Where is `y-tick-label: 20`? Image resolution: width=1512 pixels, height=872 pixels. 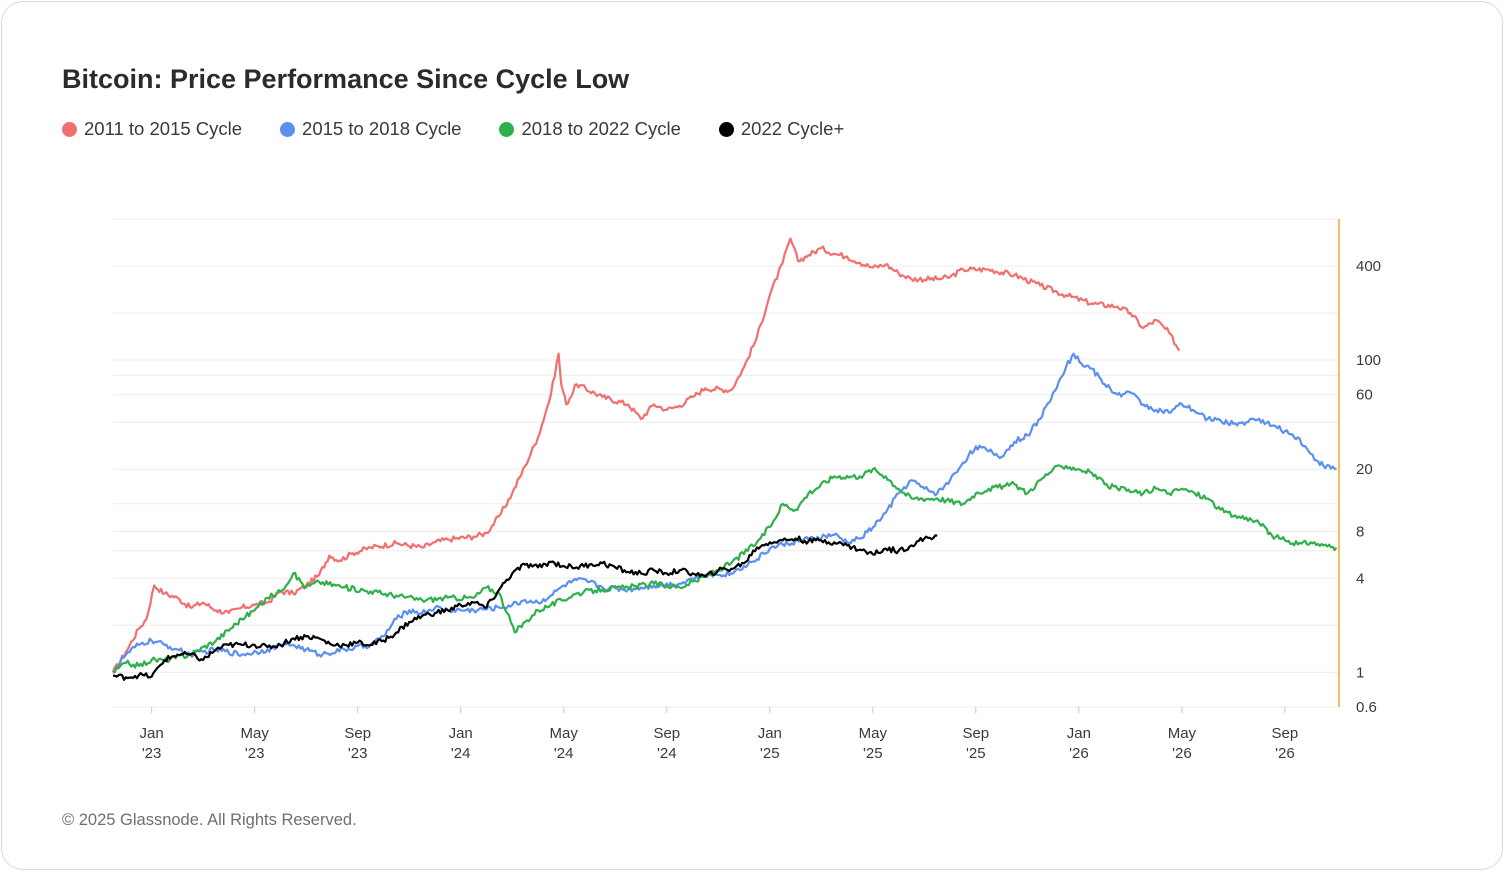 y-tick-label: 20 is located at coordinates (1364, 469).